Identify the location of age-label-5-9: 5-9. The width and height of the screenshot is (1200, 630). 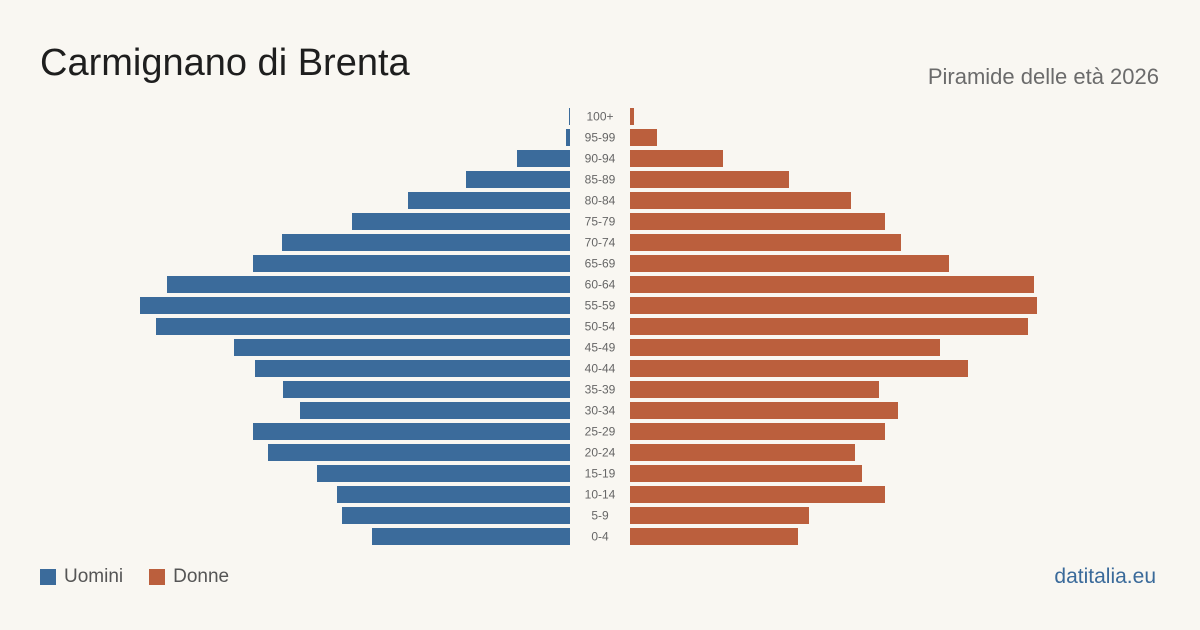
(600, 516).